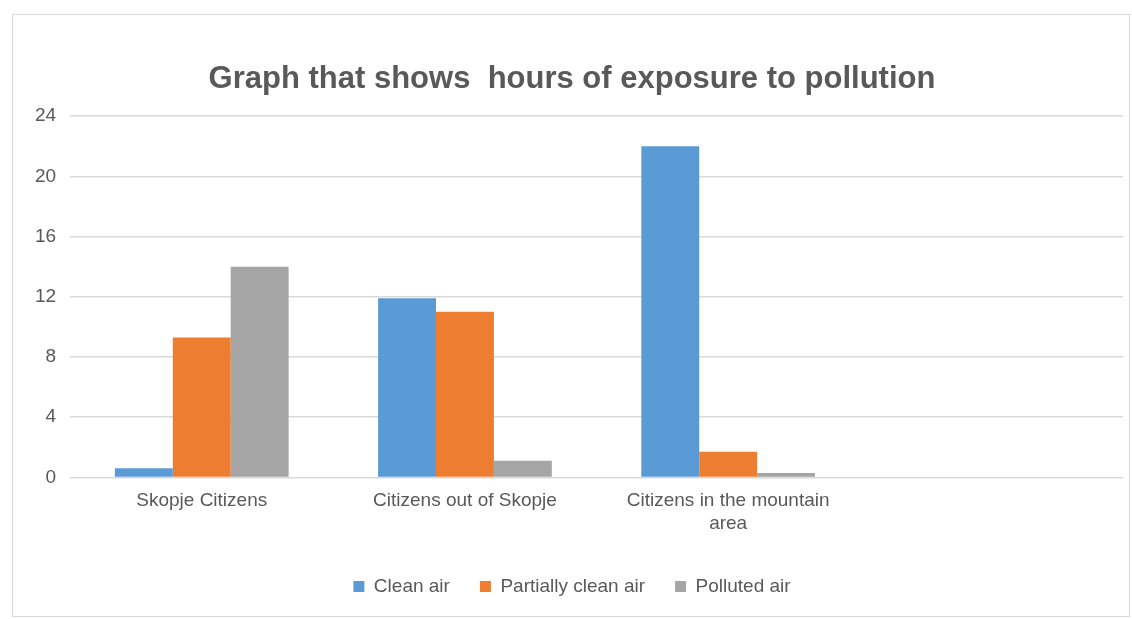 This screenshot has width=1132, height=619. What do you see at coordinates (728, 511) in the screenshot?
I see `x-tick-label: Citizens in the mountain area` at bounding box center [728, 511].